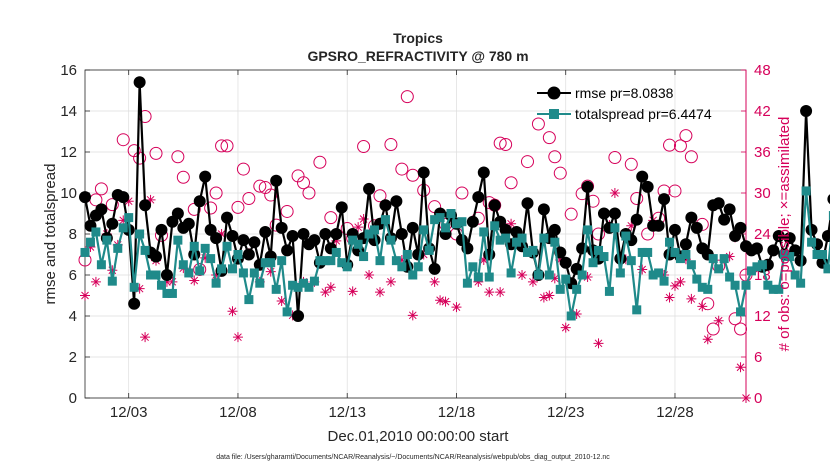 This screenshot has width=830, height=470. Describe the element at coordinates (675, 412) in the screenshot. I see `x-tick-label: 12/28` at that location.